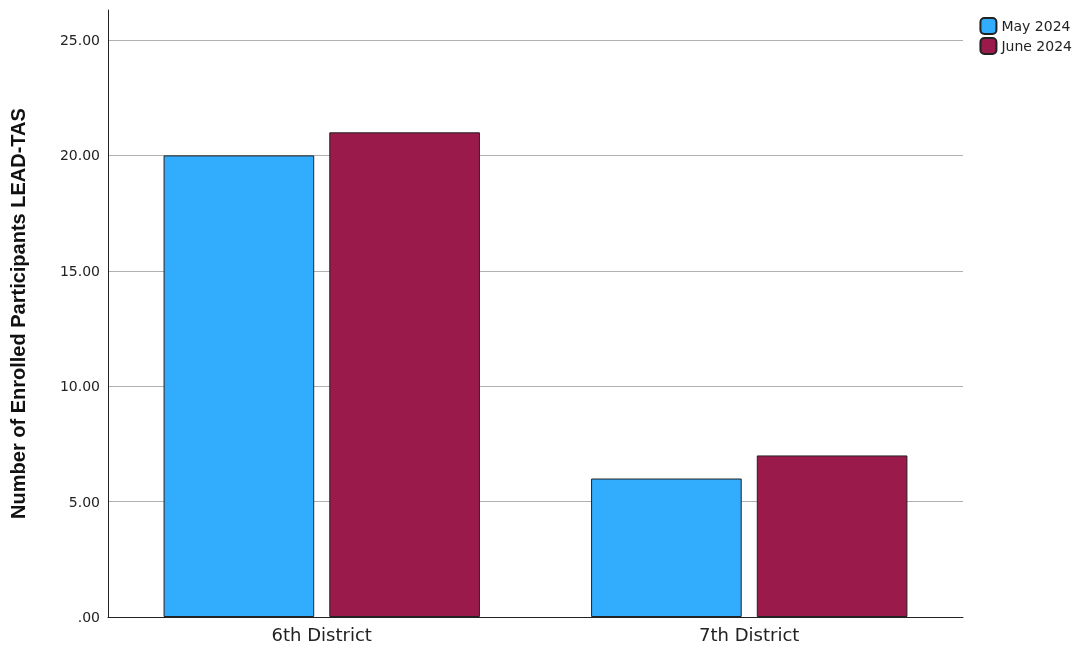 This screenshot has height=650, width=1083. I want to click on y-tick-label: 10.00, so click(79, 386).